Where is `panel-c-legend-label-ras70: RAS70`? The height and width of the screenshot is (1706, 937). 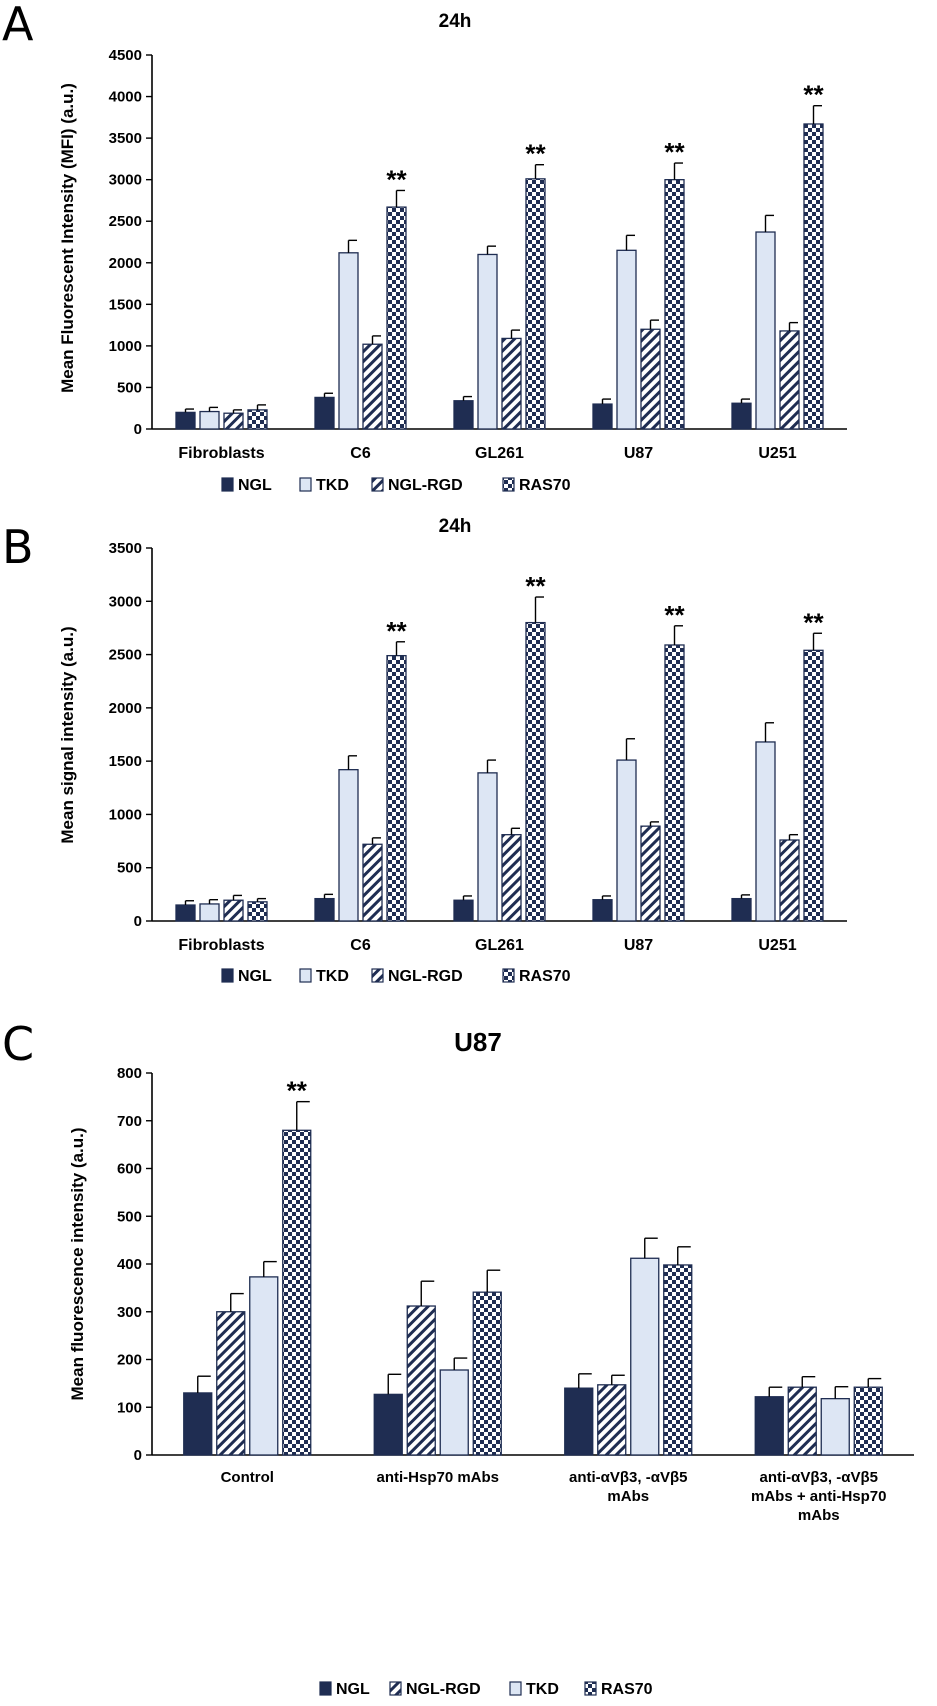
panel-c-legend-label-ras70: RAS70 is located at coordinates (627, 1689).